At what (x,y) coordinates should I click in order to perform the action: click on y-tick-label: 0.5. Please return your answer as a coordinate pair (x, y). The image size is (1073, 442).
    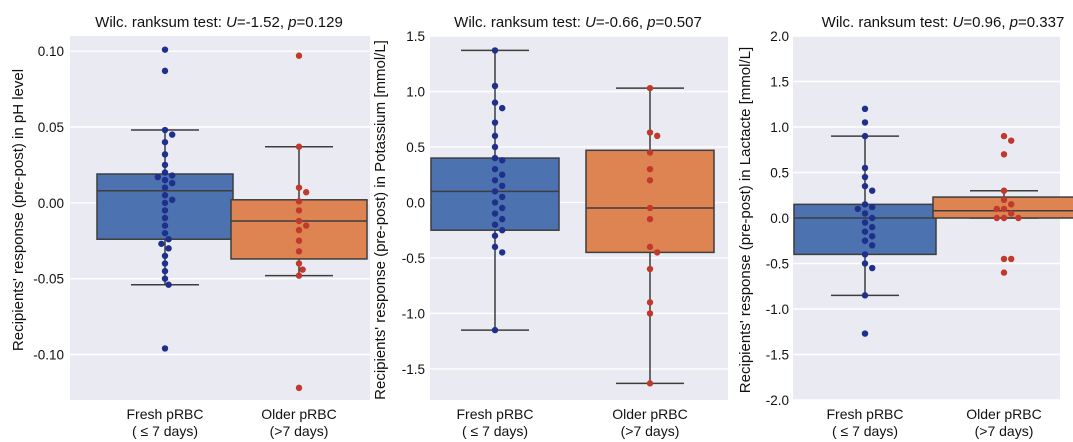
    Looking at the image, I should click on (779, 173).